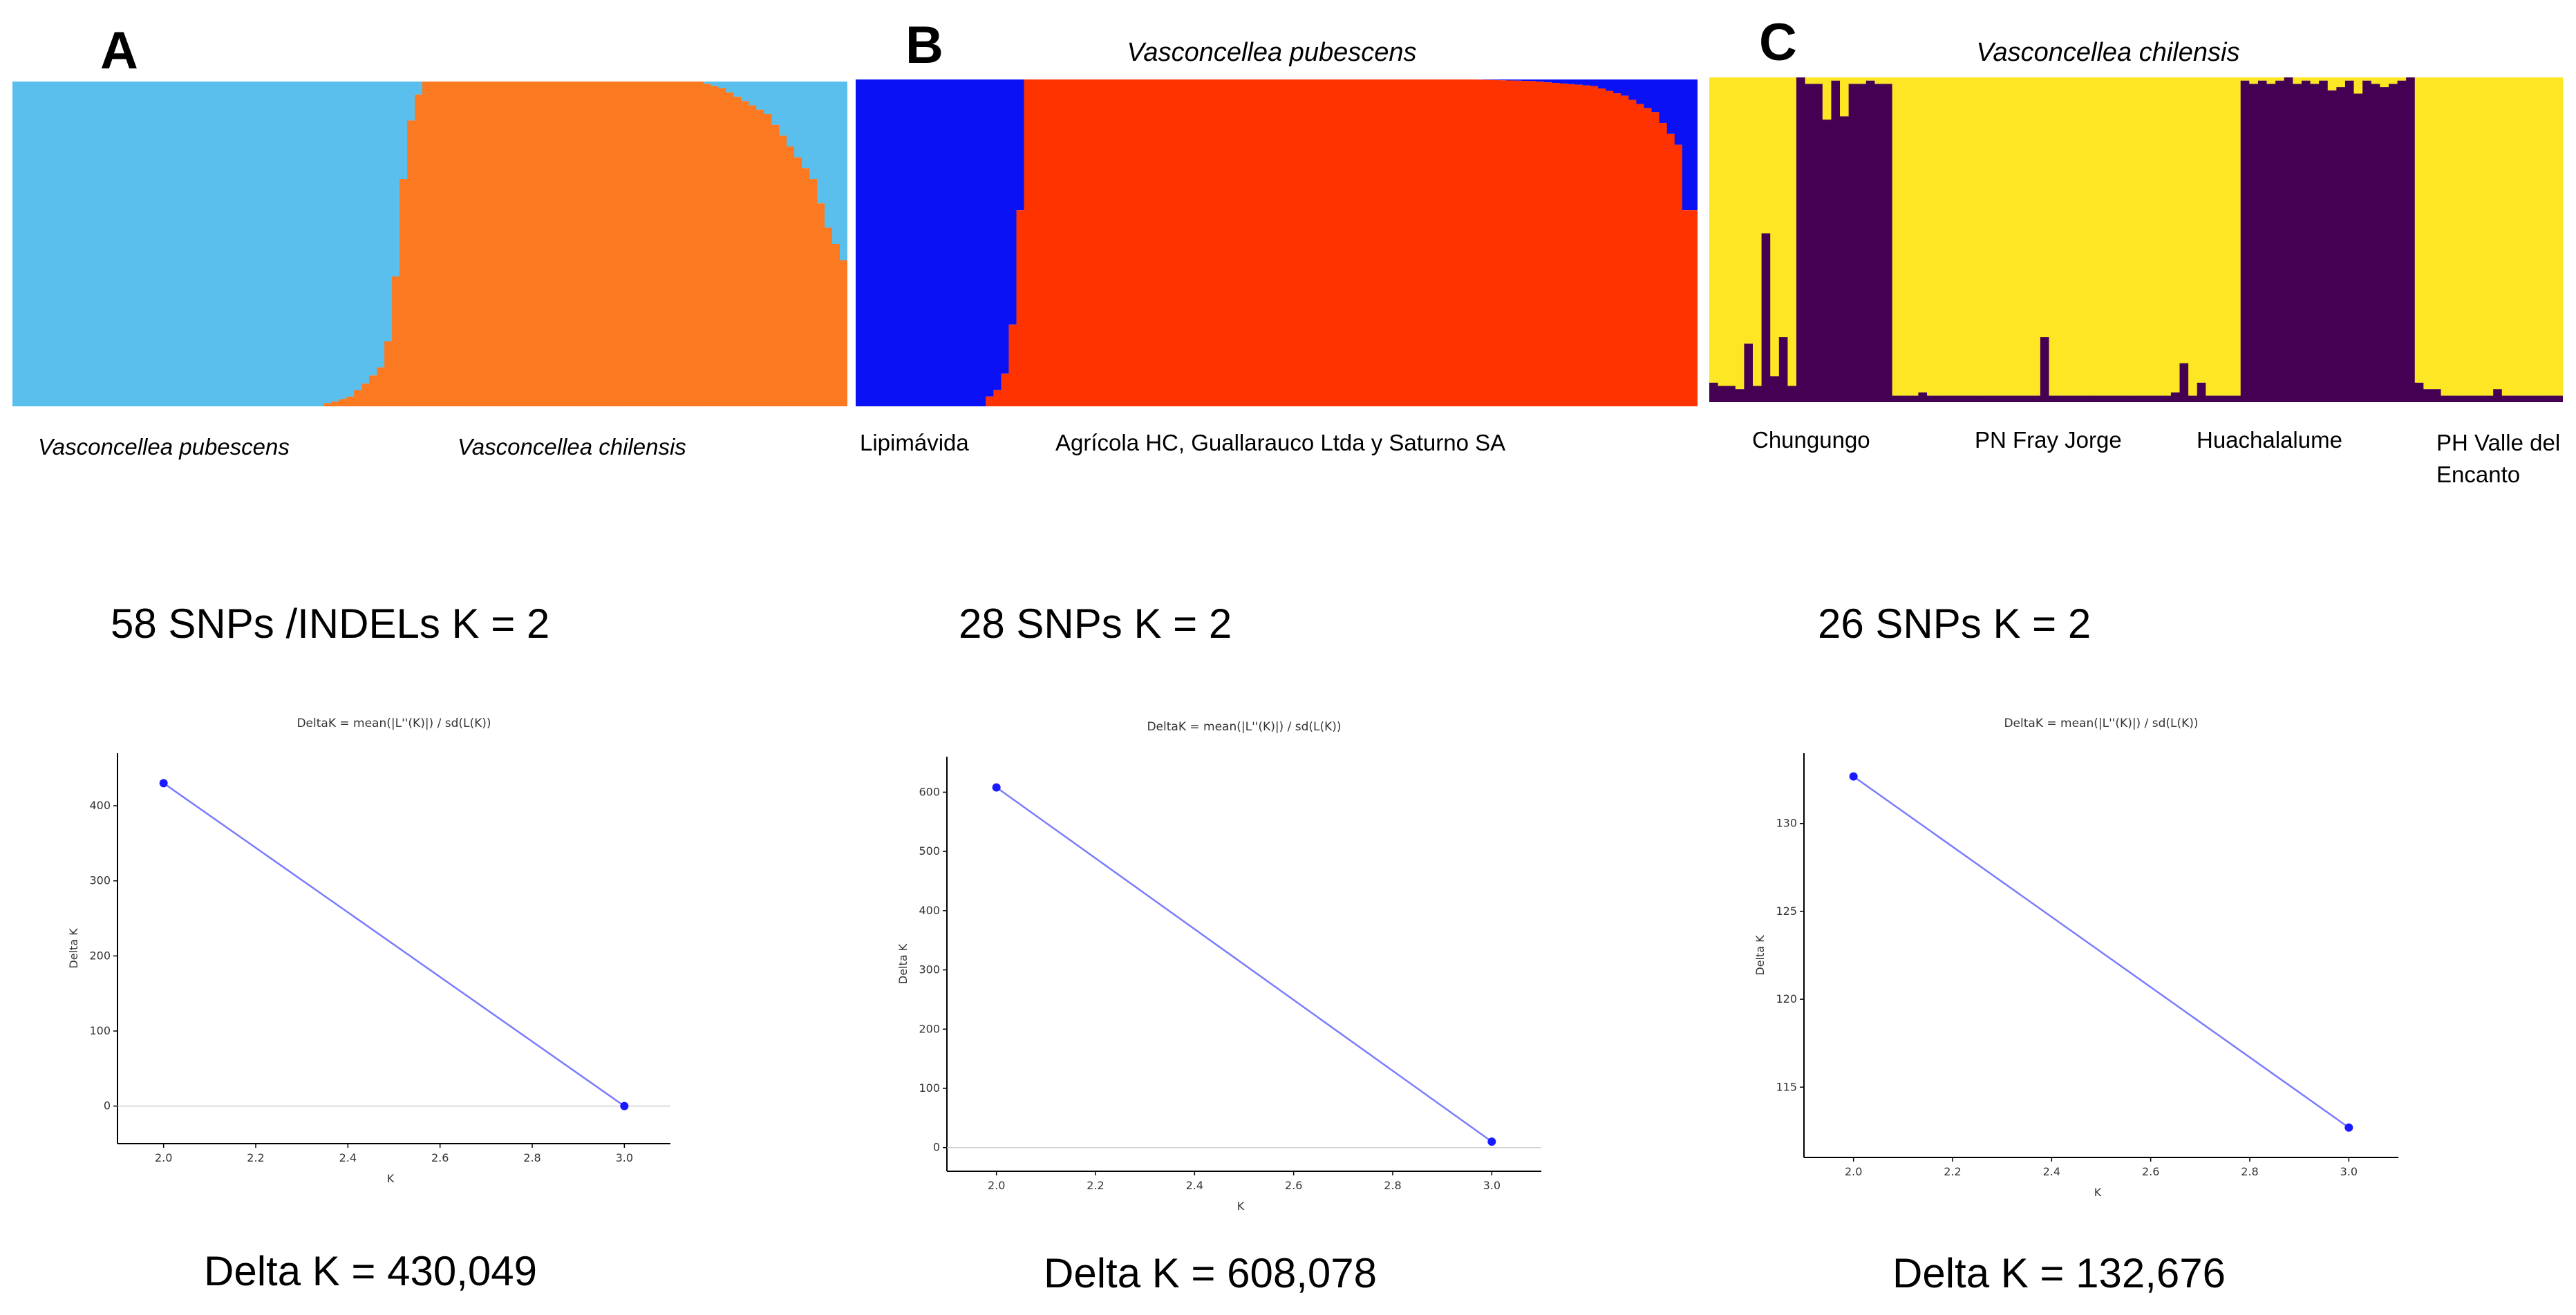 The image size is (2576, 1315). What do you see at coordinates (929, 851) in the screenshot?
I see `y-tick-label: 500` at bounding box center [929, 851].